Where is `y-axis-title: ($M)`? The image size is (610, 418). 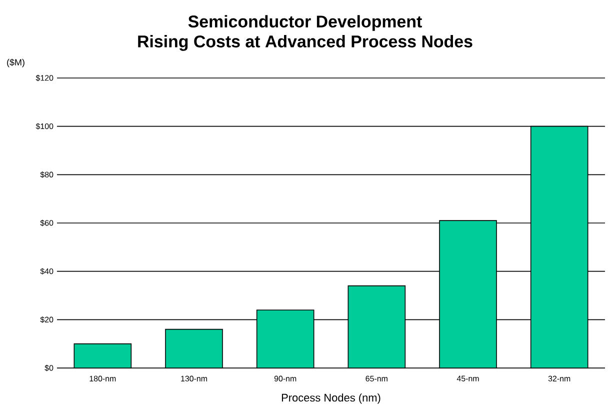
y-axis-title: ($M) is located at coordinates (15, 63).